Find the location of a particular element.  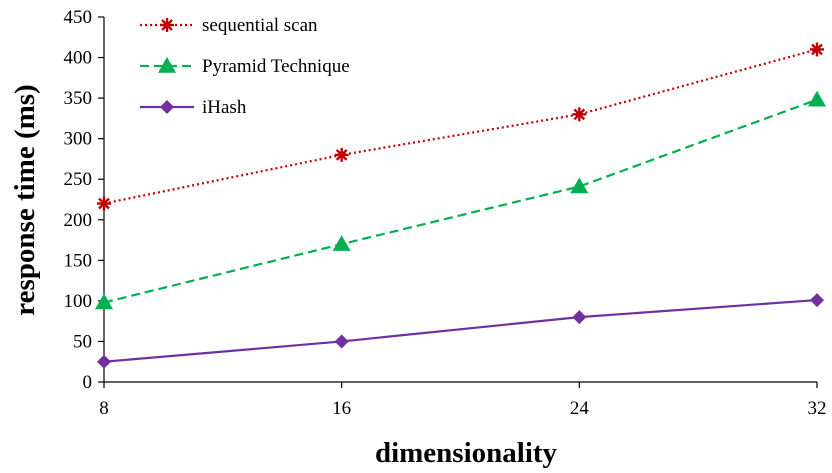

y-tick-label: 300 is located at coordinates (78, 139).